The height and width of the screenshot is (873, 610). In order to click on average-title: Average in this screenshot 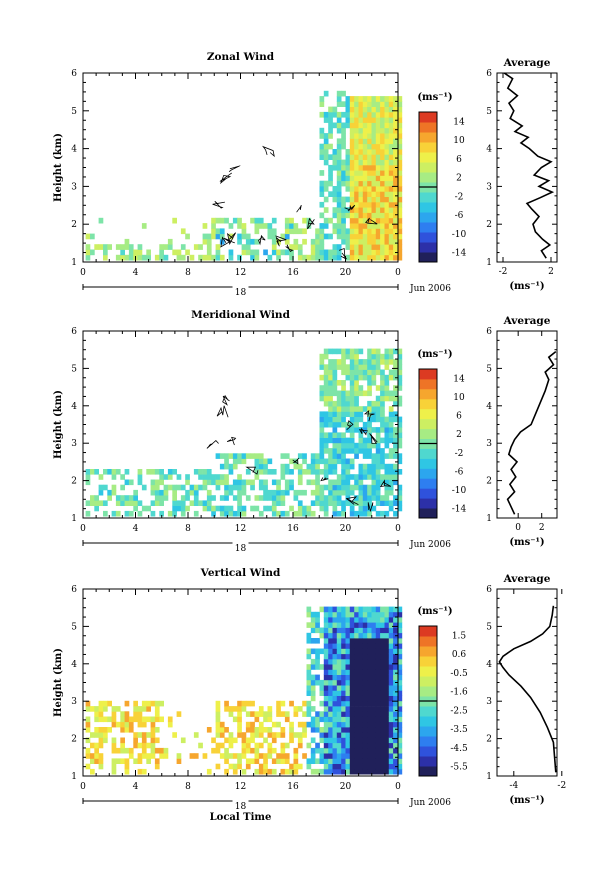, I will do `click(527, 321)`.